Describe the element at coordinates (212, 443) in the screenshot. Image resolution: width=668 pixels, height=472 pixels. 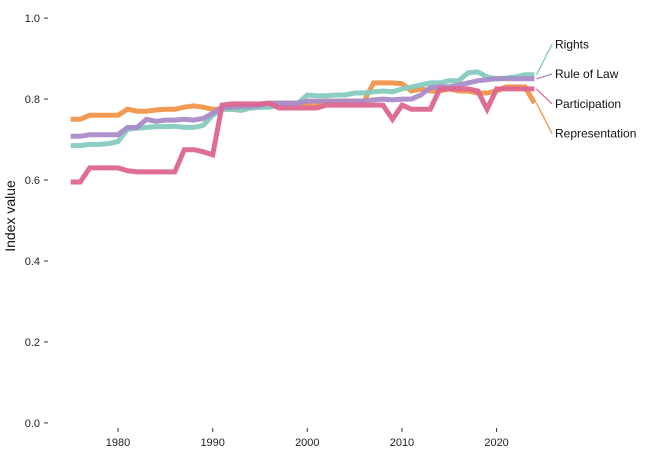
I see `x-tick-label: 1990` at that location.